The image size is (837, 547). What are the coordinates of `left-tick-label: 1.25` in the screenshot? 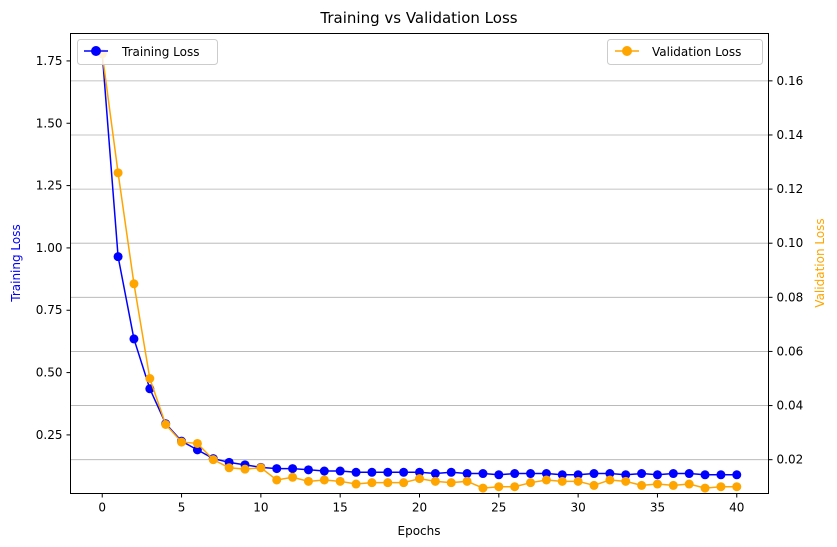 It's located at (49, 186).